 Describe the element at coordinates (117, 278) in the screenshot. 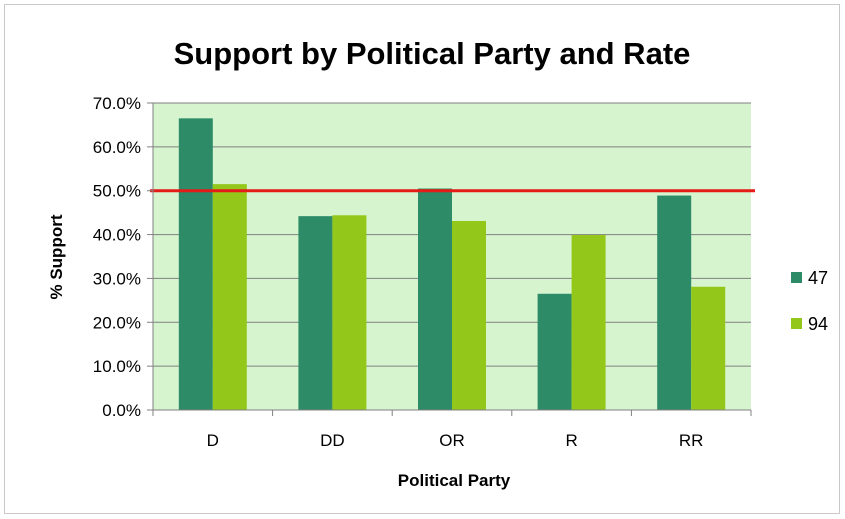

I see `y-tick-label: 30.0%` at that location.